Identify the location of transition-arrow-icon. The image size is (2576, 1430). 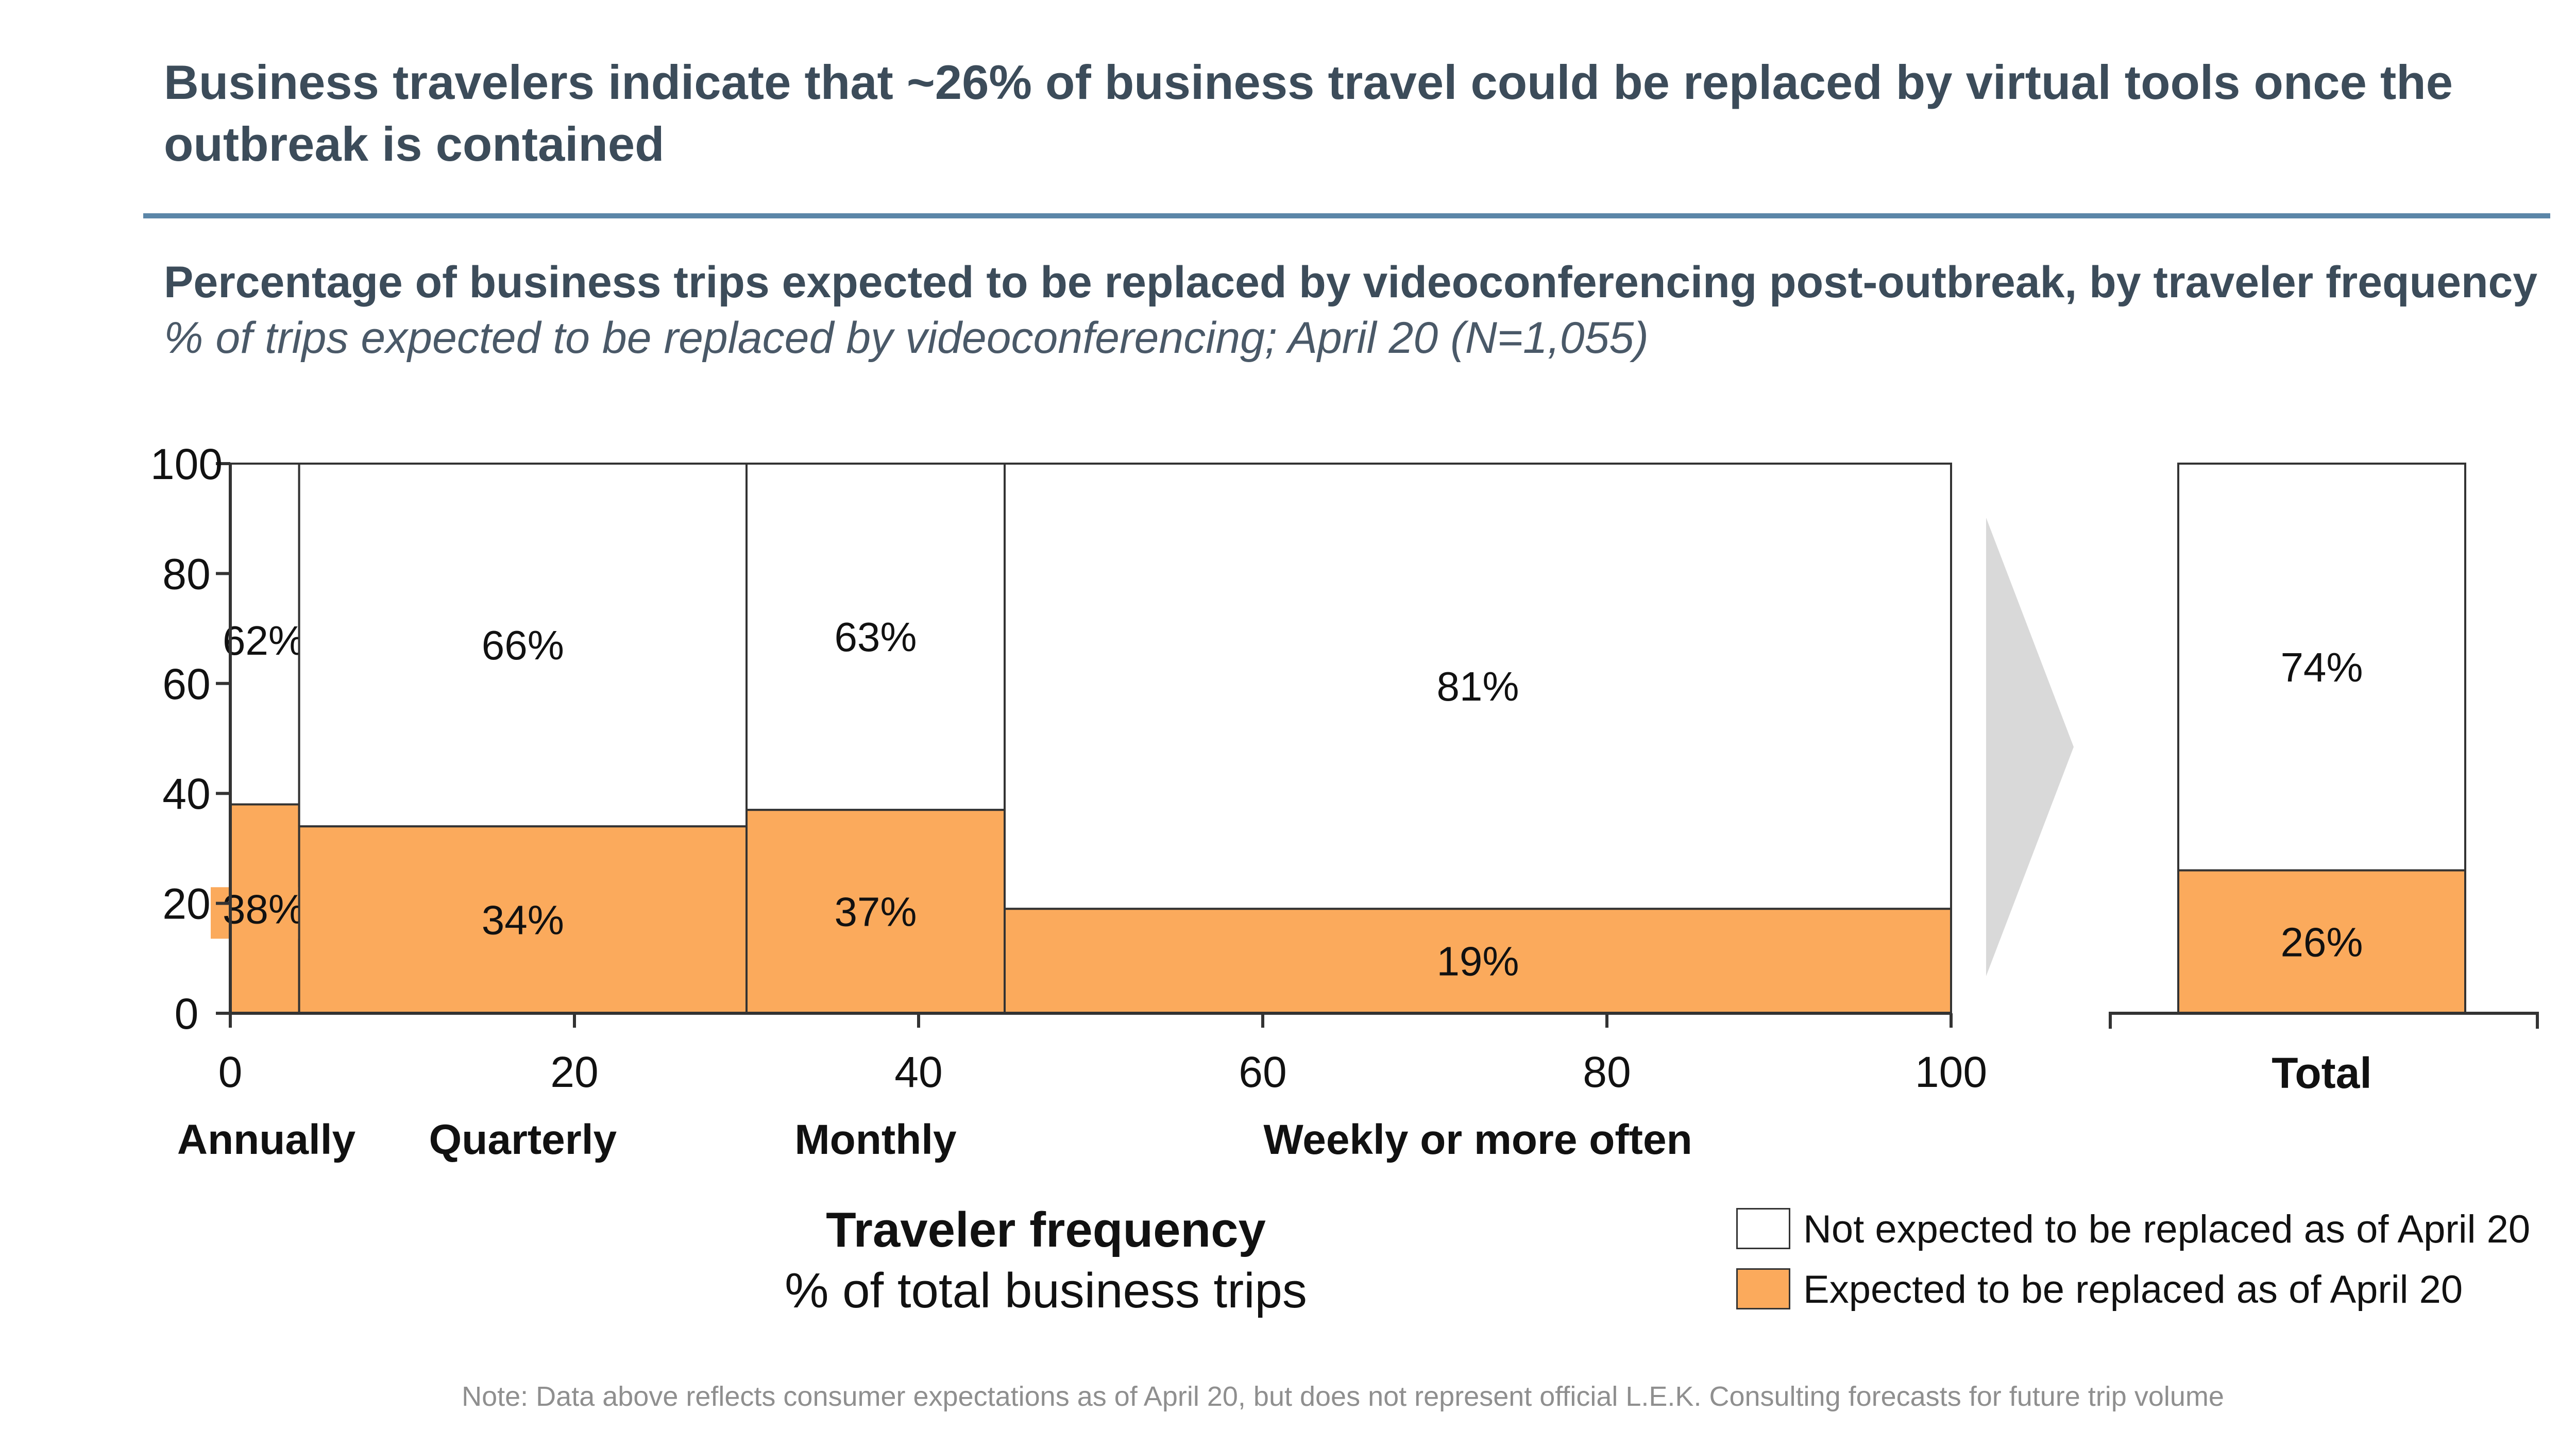
(2030, 747).